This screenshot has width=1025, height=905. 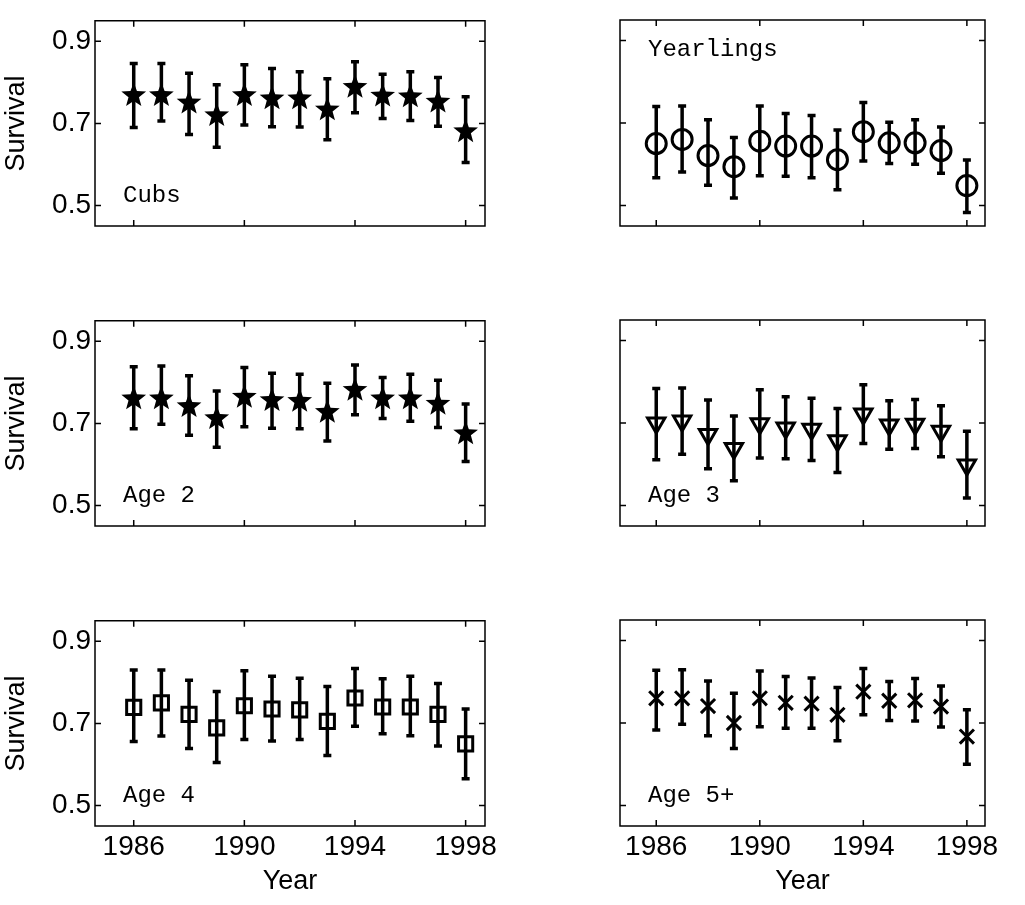 What do you see at coordinates (713, 50) in the screenshot?
I see `annotation: Yearlings` at bounding box center [713, 50].